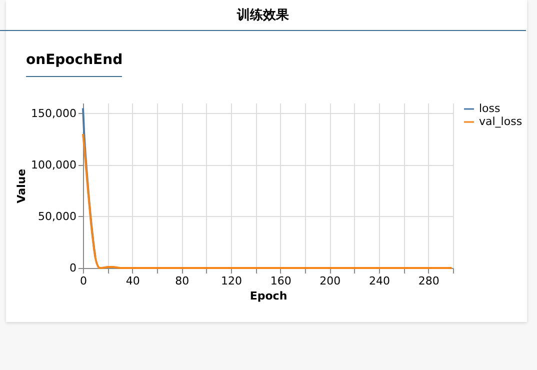 This screenshot has width=537, height=370. Describe the element at coordinates (281, 281) in the screenshot. I see `x-tick-label: 160` at that location.